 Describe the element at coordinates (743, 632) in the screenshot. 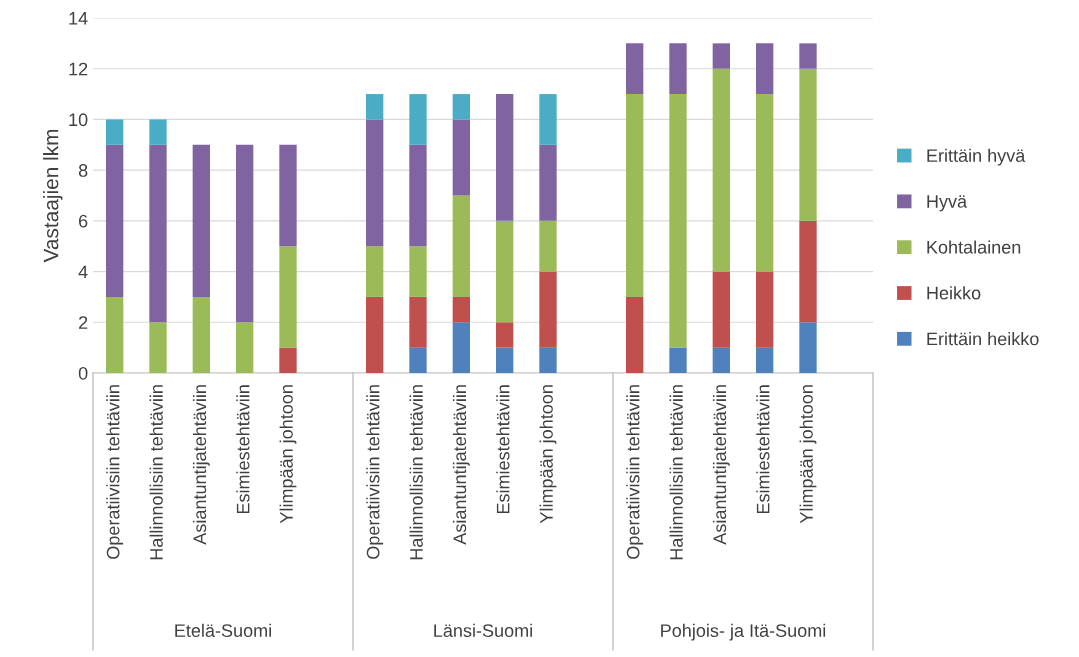

I see `text: Pohjois- ja Itä-Suomi` at that location.